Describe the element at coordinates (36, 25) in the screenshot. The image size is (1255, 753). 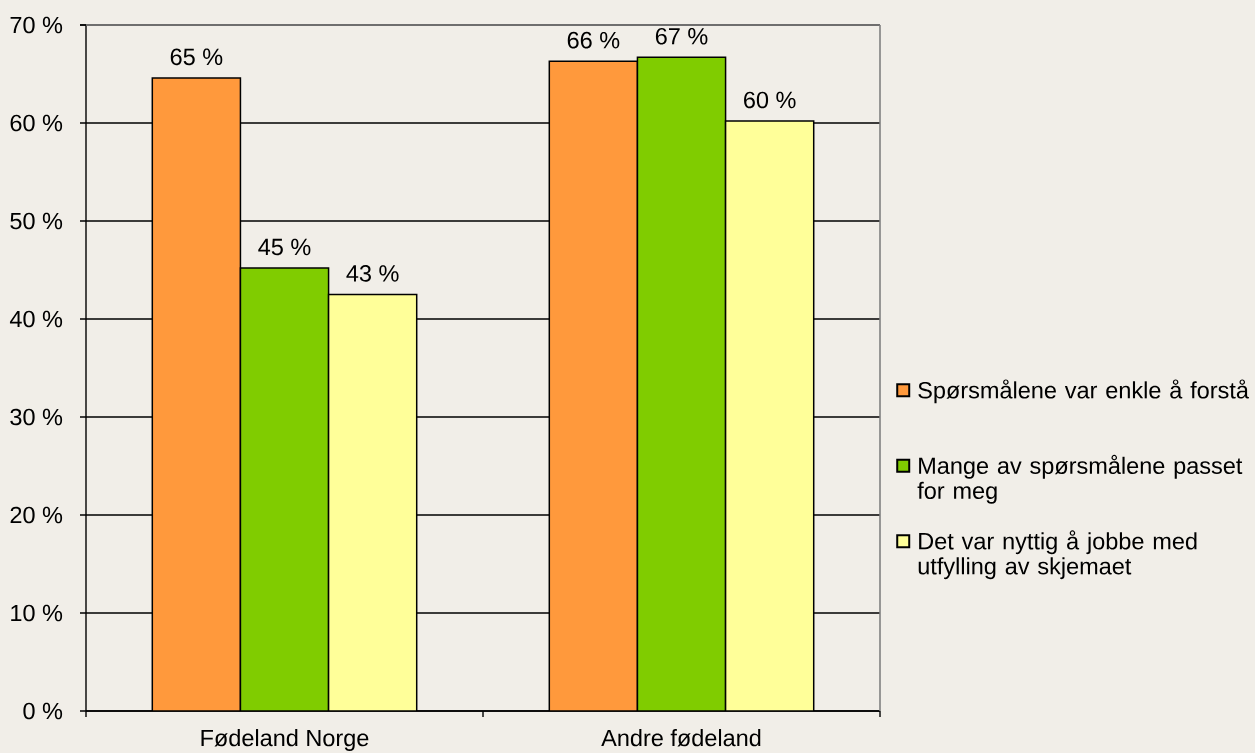
I see `y-tick-label: 70 %` at that location.